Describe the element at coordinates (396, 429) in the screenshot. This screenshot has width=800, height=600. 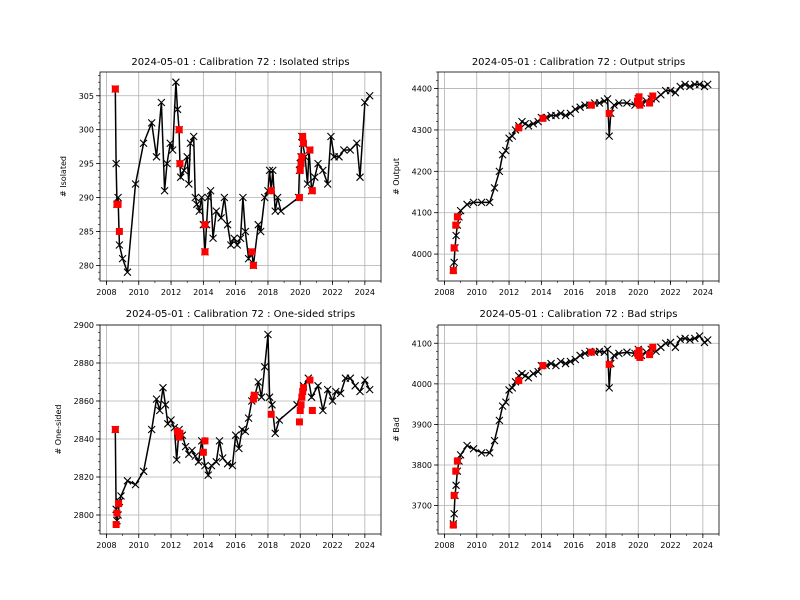
I see `y-axis-label: # Bad` at that location.